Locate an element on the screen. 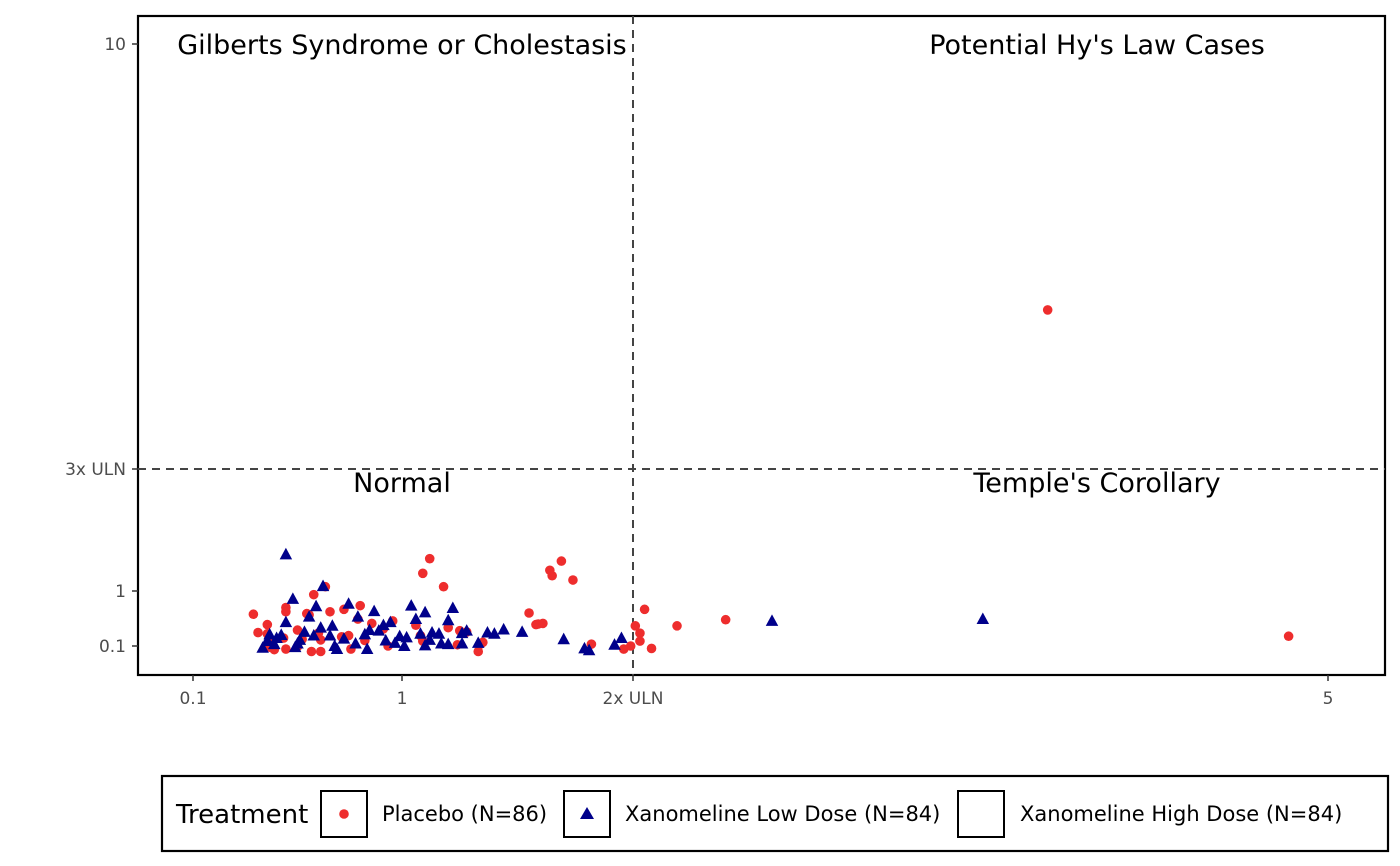 The height and width of the screenshot is (866, 1400). series-xanomeline-low-dose is located at coordinates (623, 601).